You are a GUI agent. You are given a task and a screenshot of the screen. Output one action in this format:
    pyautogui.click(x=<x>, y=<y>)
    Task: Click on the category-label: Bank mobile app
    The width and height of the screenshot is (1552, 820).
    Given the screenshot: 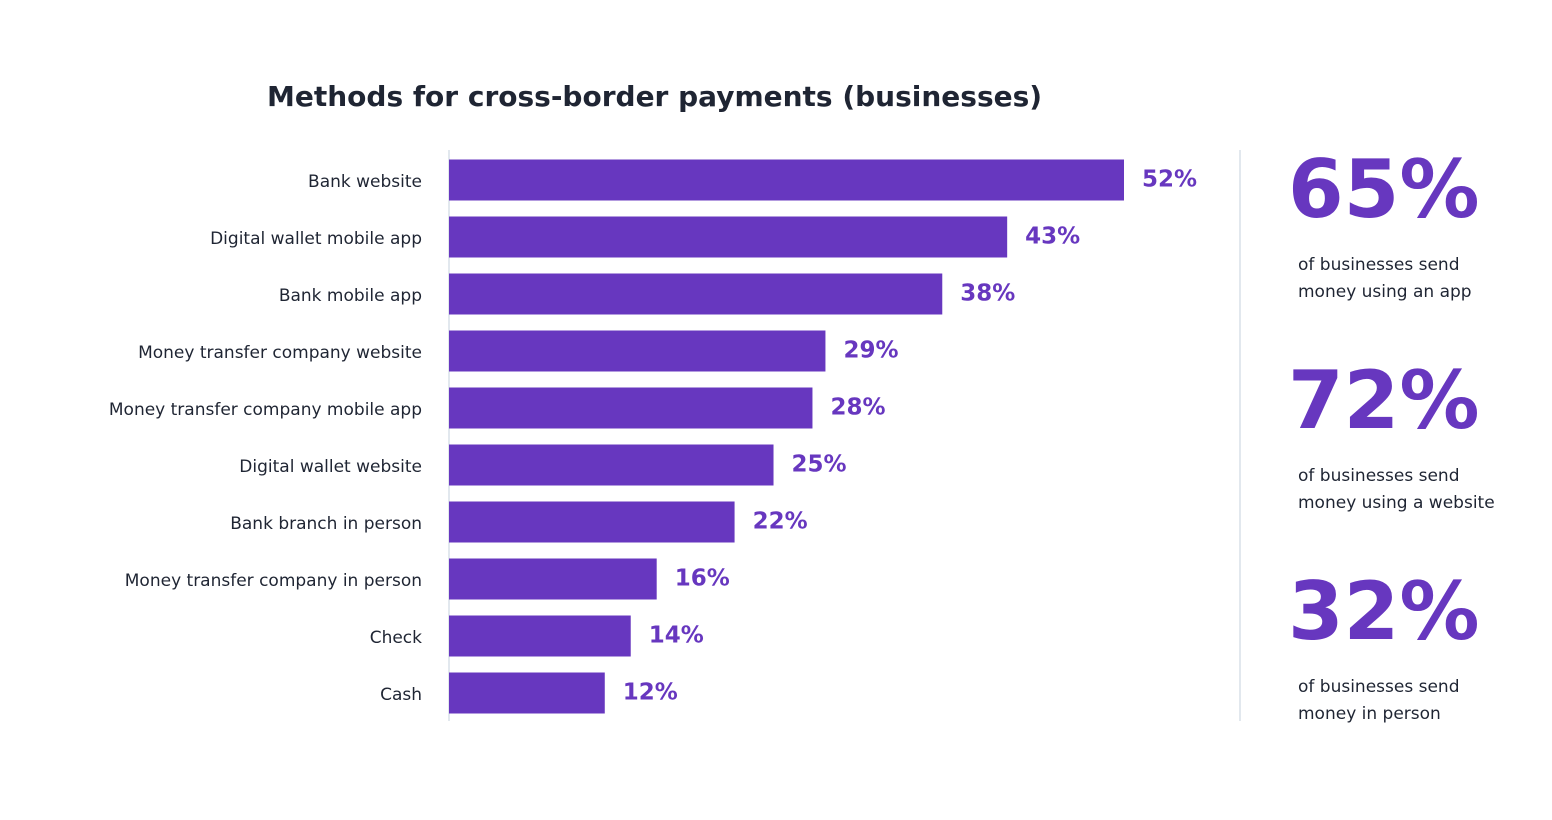 What is the action you would take?
    pyautogui.click(x=350, y=296)
    